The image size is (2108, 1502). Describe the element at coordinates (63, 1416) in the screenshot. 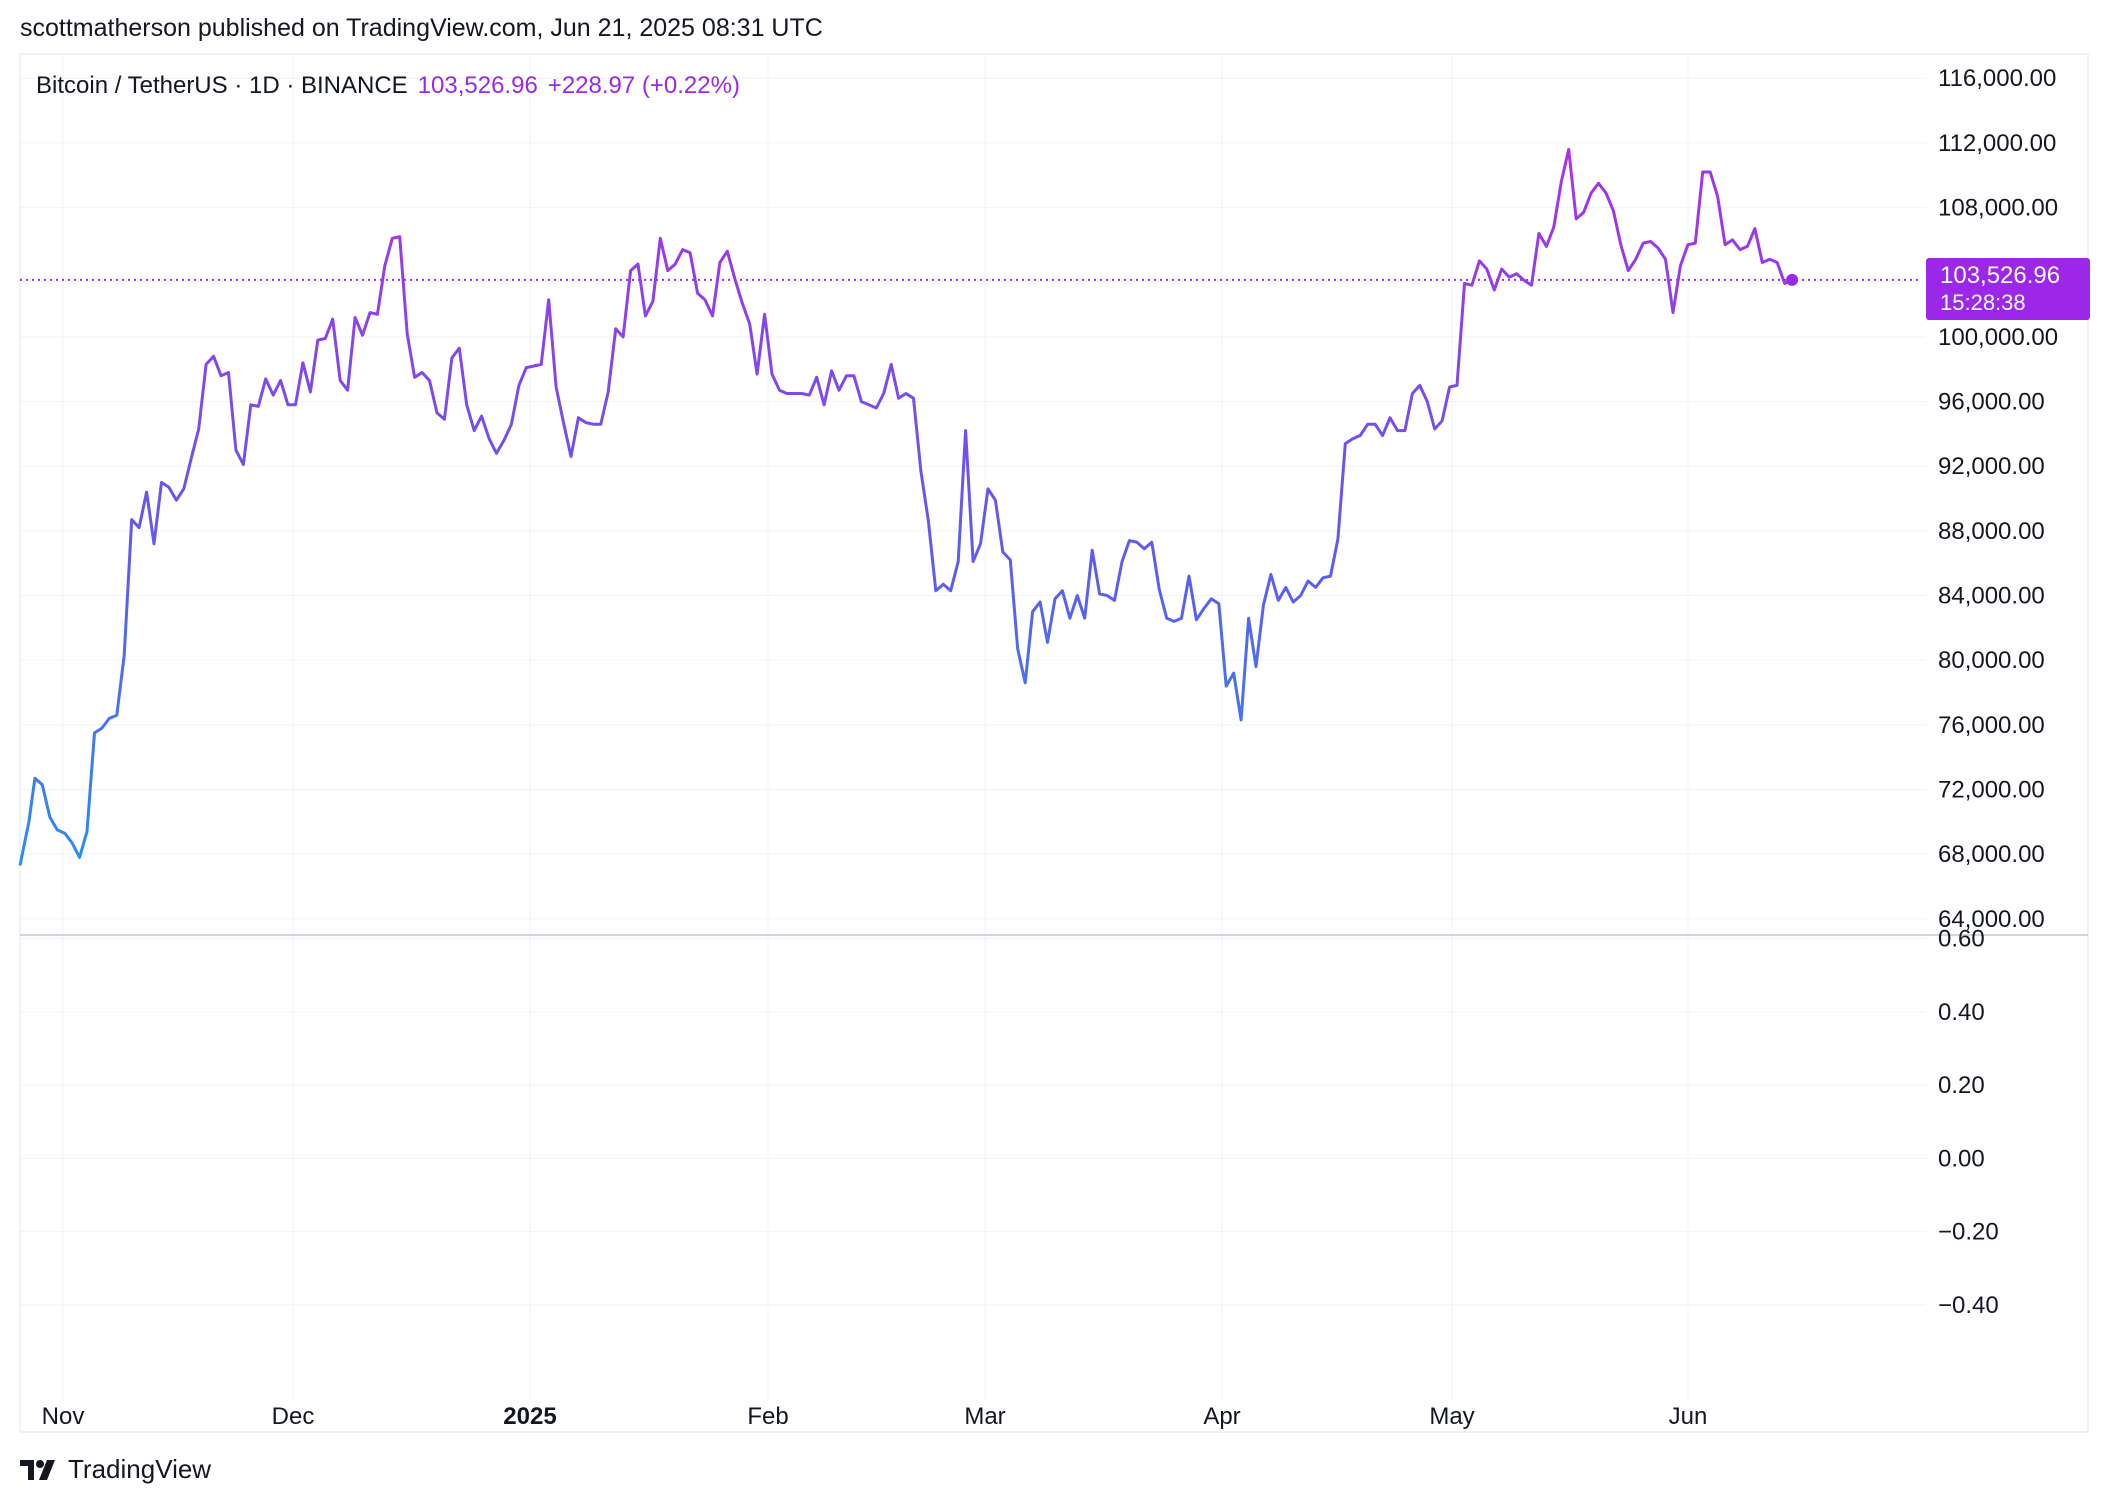

I see `x-tick-label: Nov` at that location.